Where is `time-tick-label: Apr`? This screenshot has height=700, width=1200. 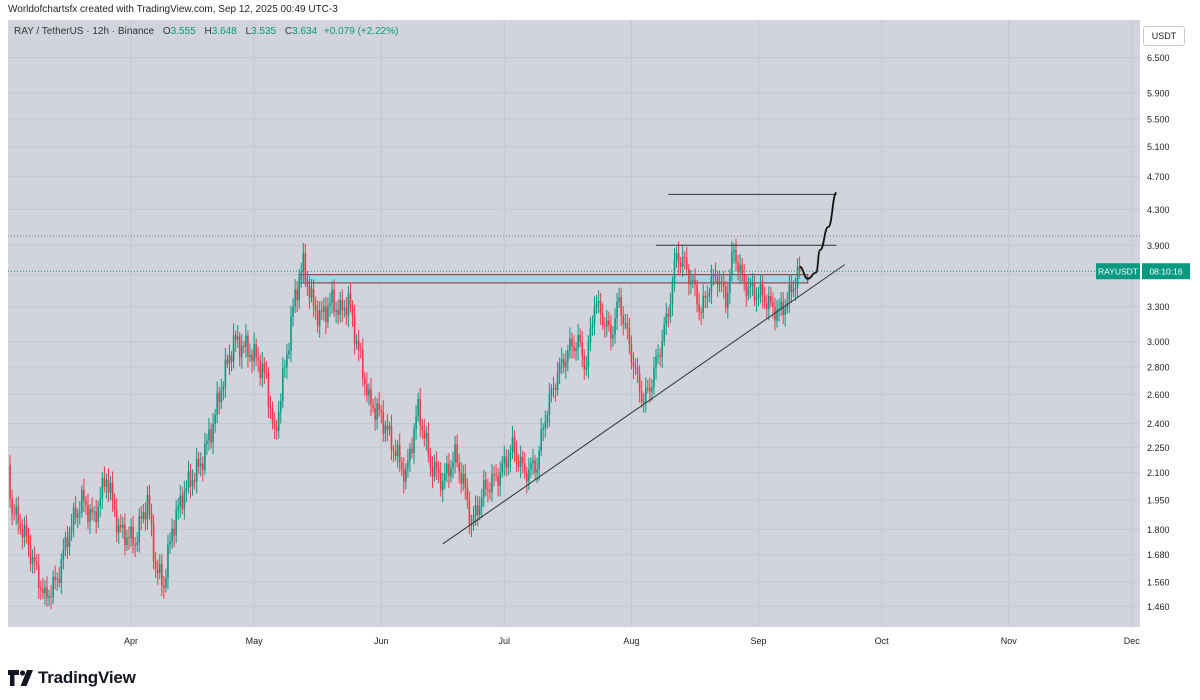 time-tick-label: Apr is located at coordinates (131, 641).